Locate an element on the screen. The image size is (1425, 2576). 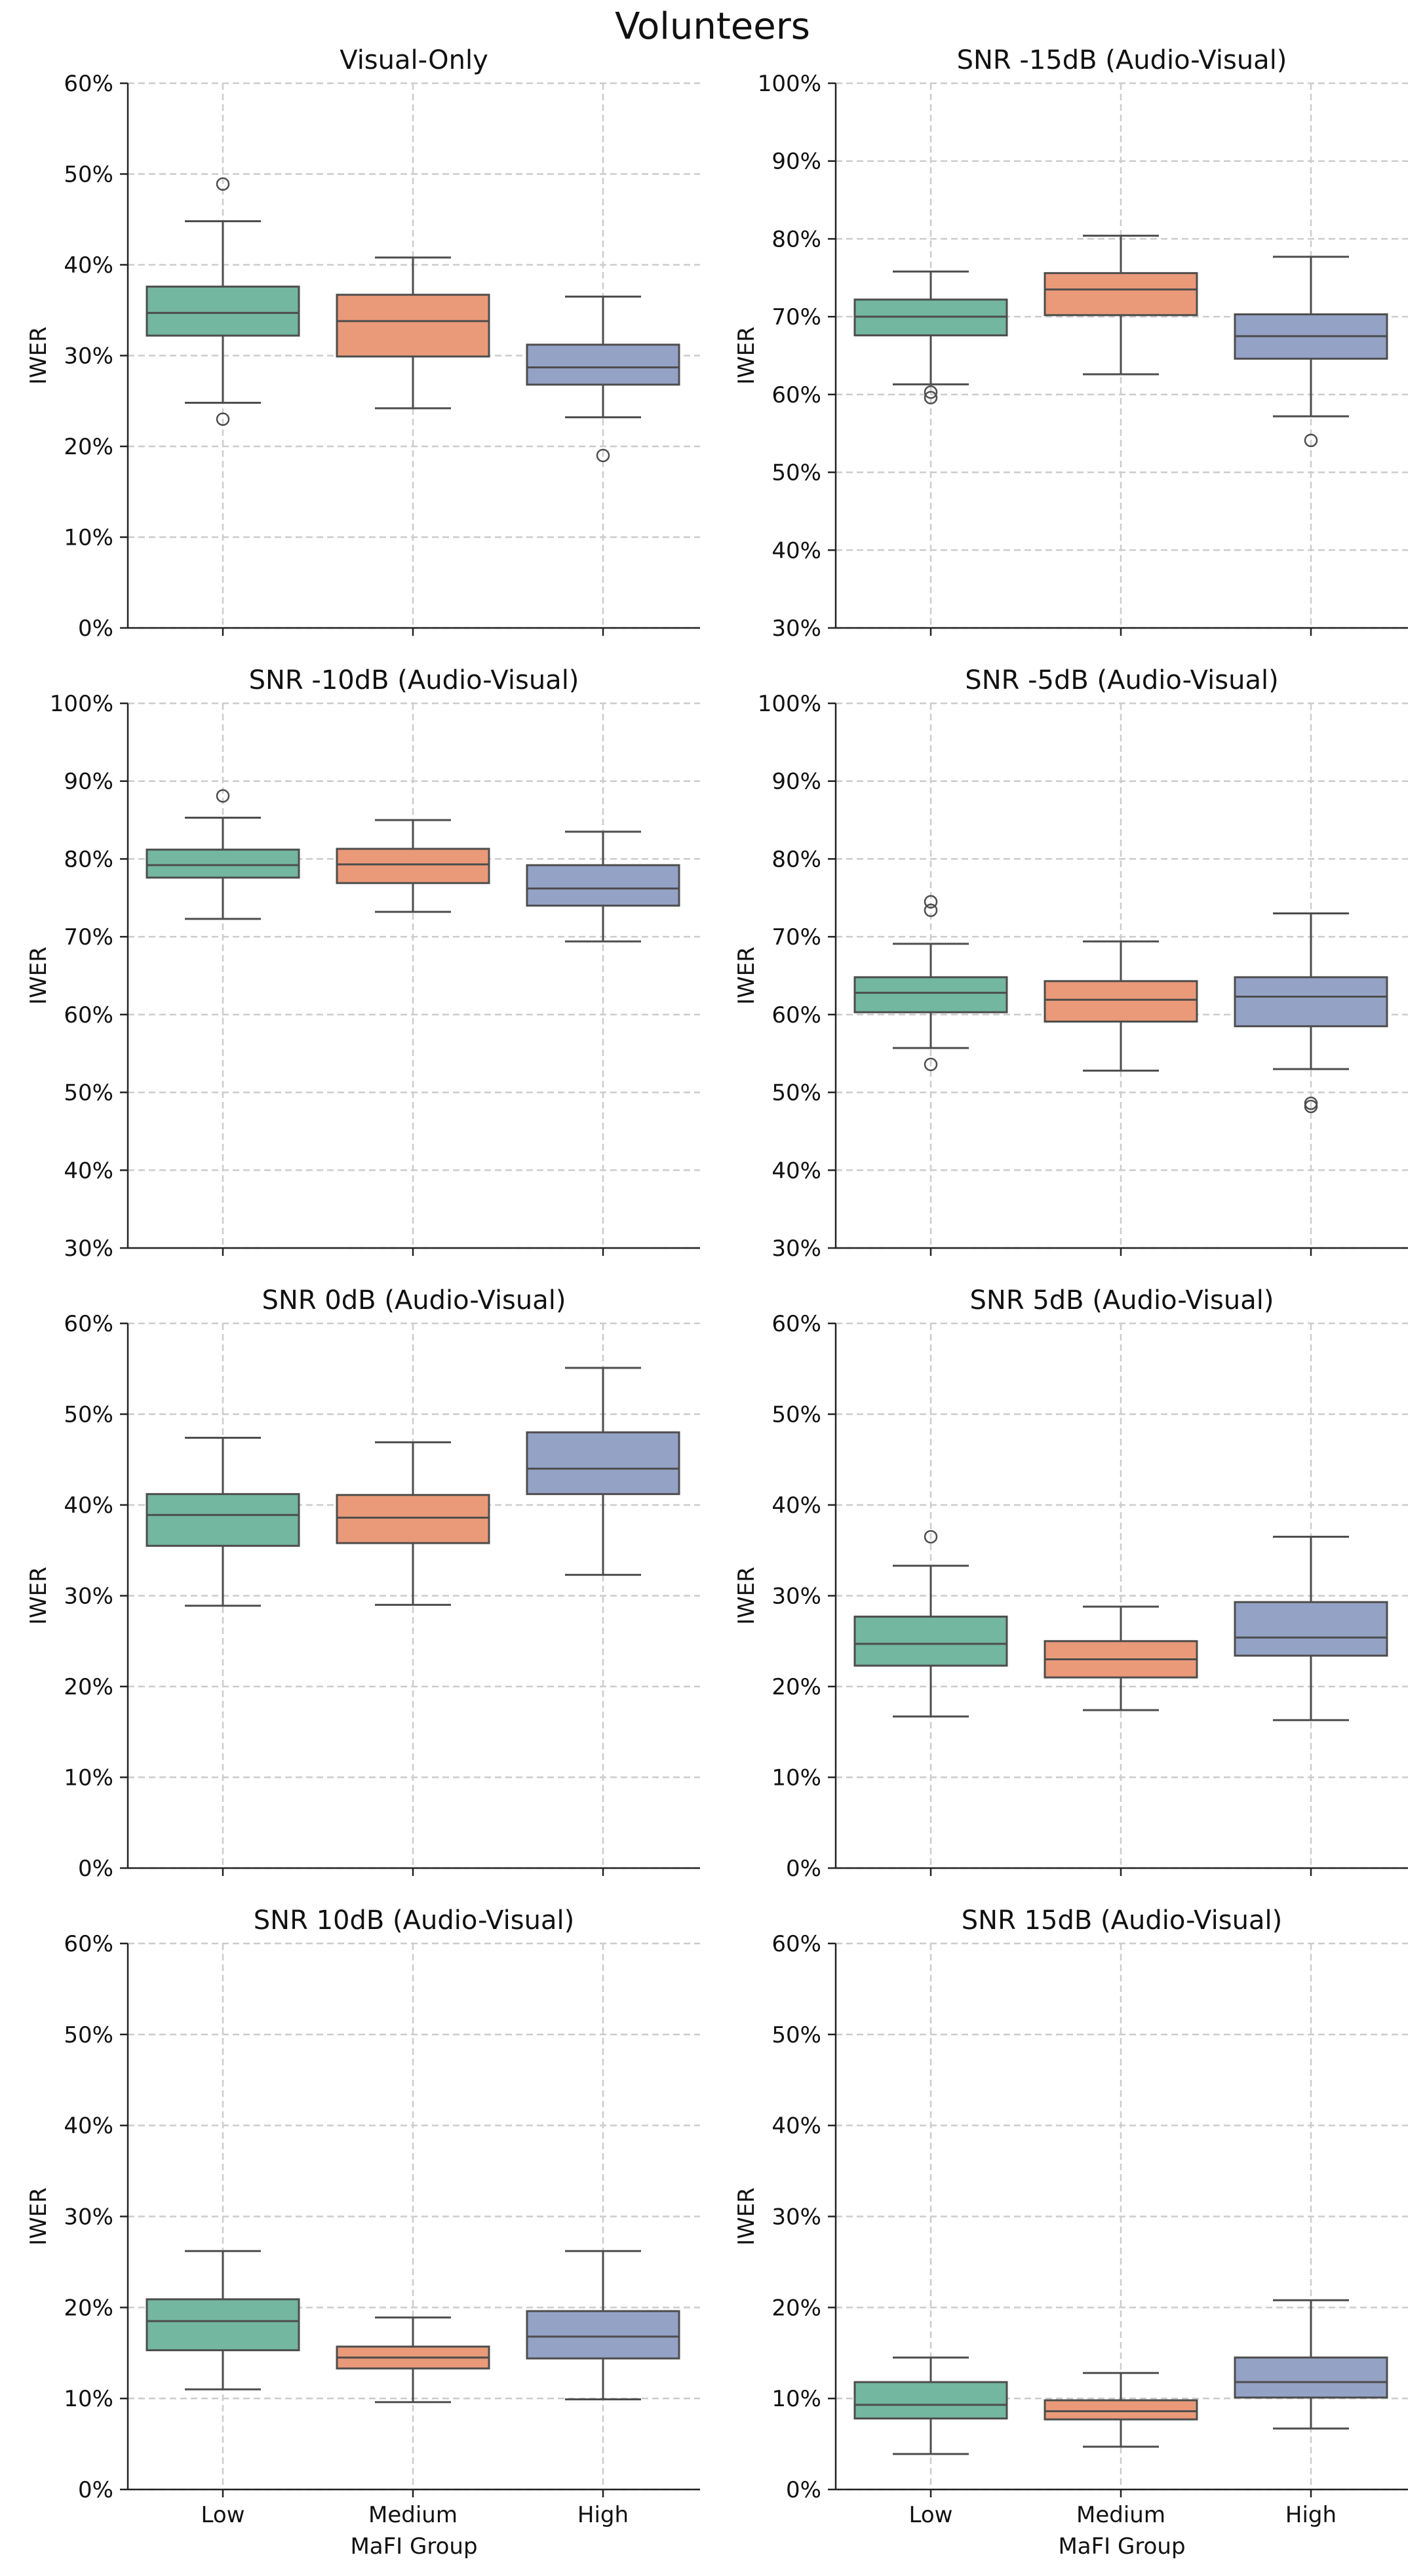
subplot-title: SNR 10dB (Audio-Visual) is located at coordinates (414, 1920).